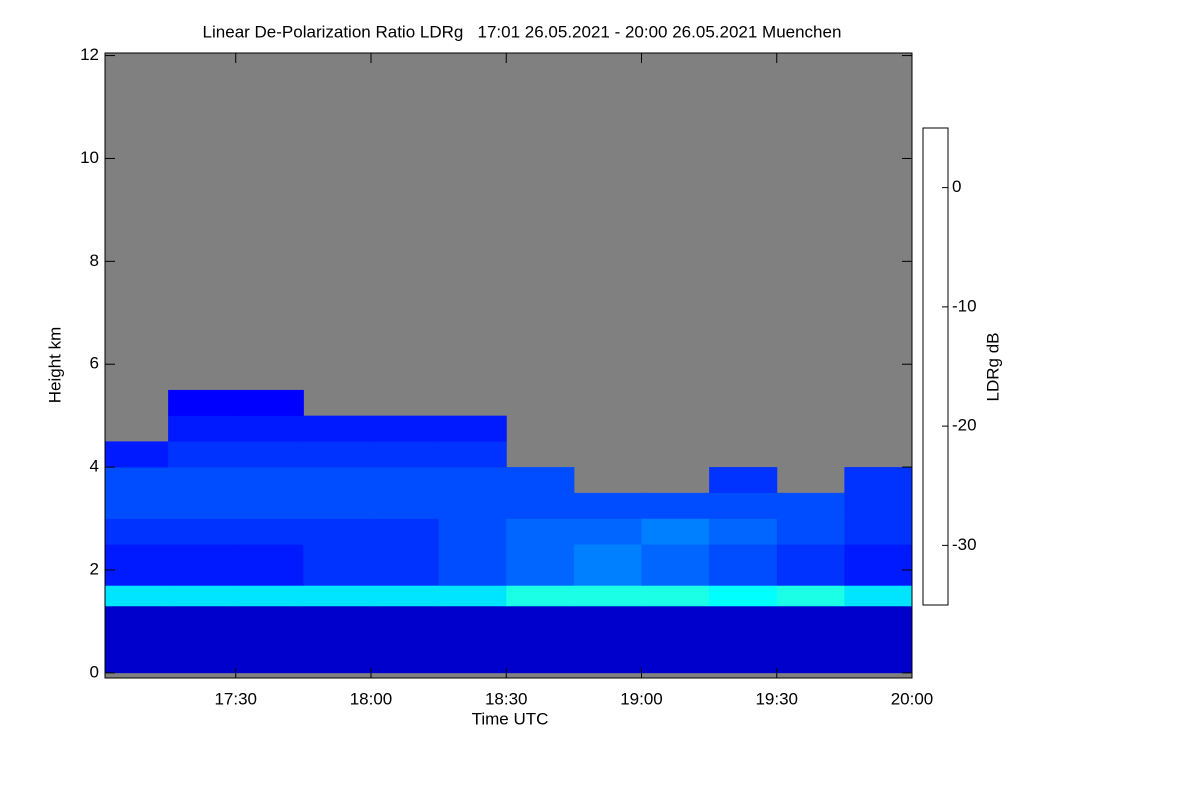 This screenshot has height=800, width=1200. What do you see at coordinates (94, 671) in the screenshot?
I see `y-tick-label: 0` at bounding box center [94, 671].